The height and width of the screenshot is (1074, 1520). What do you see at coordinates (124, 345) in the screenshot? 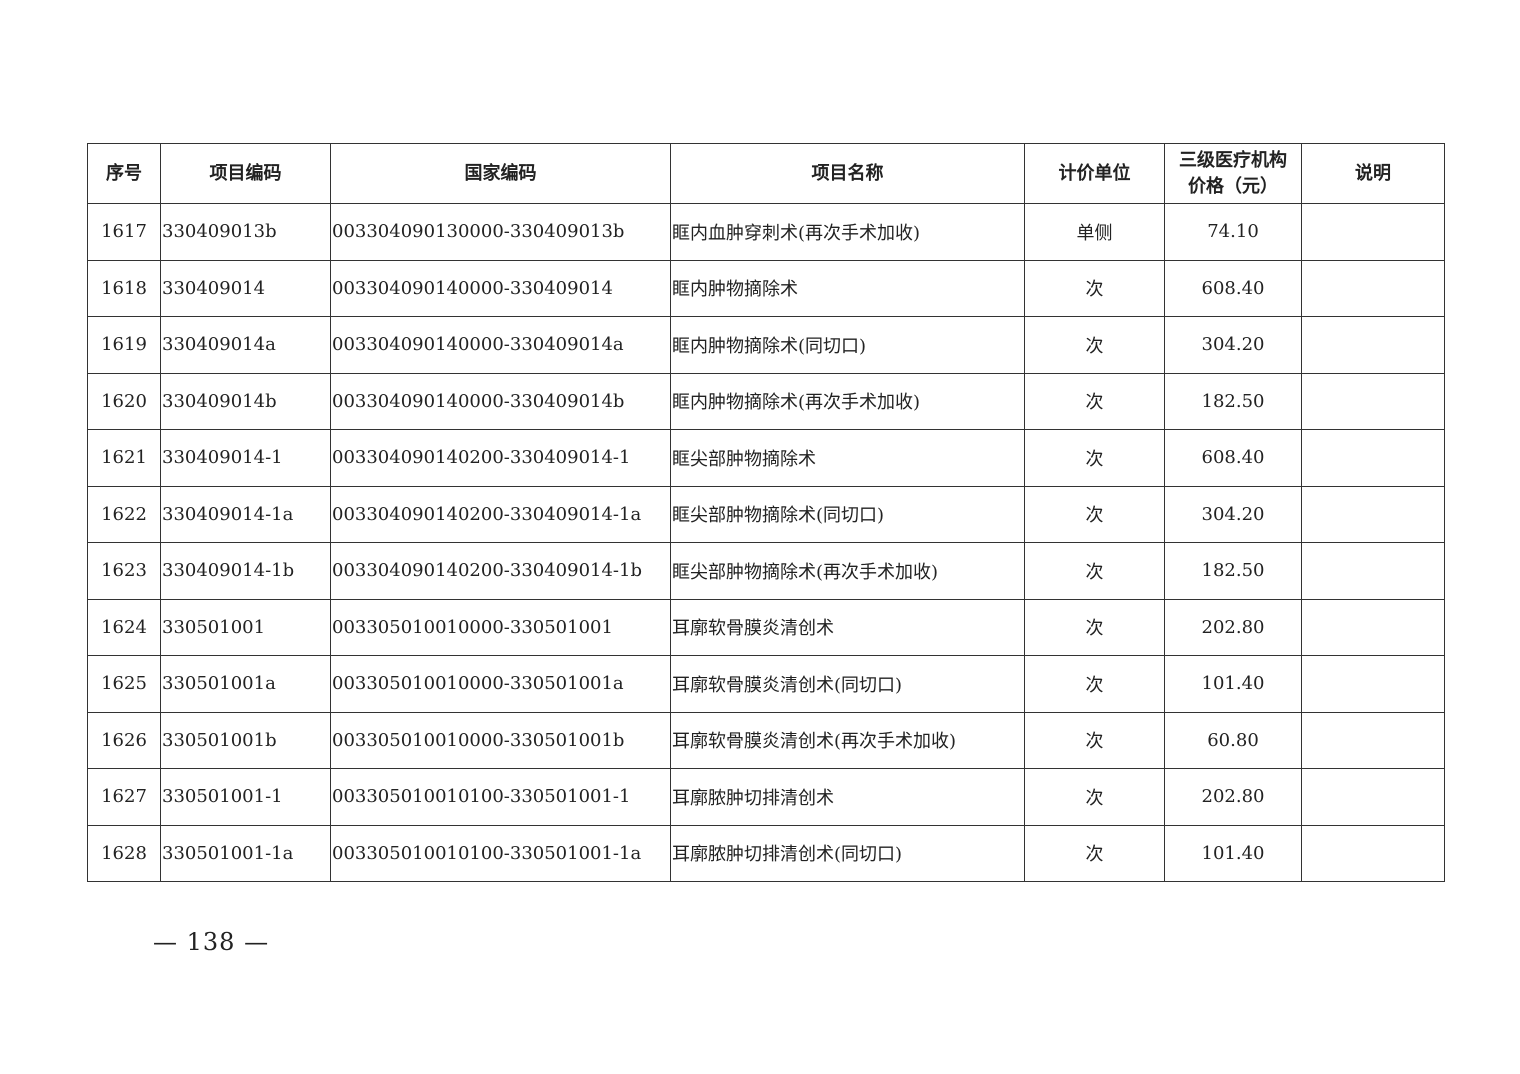
I see `cell-index: 1619` at bounding box center [124, 345].